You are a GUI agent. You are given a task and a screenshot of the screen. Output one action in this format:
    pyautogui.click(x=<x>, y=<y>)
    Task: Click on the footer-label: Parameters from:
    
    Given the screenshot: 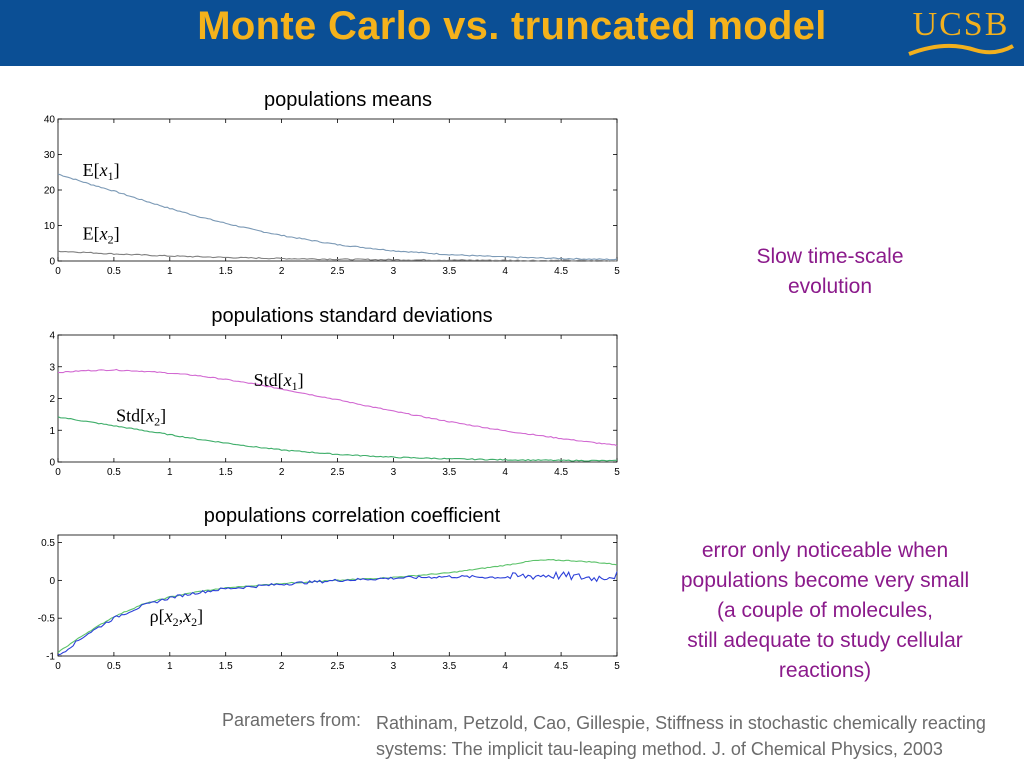 What is the action you would take?
    pyautogui.click(x=292, y=720)
    